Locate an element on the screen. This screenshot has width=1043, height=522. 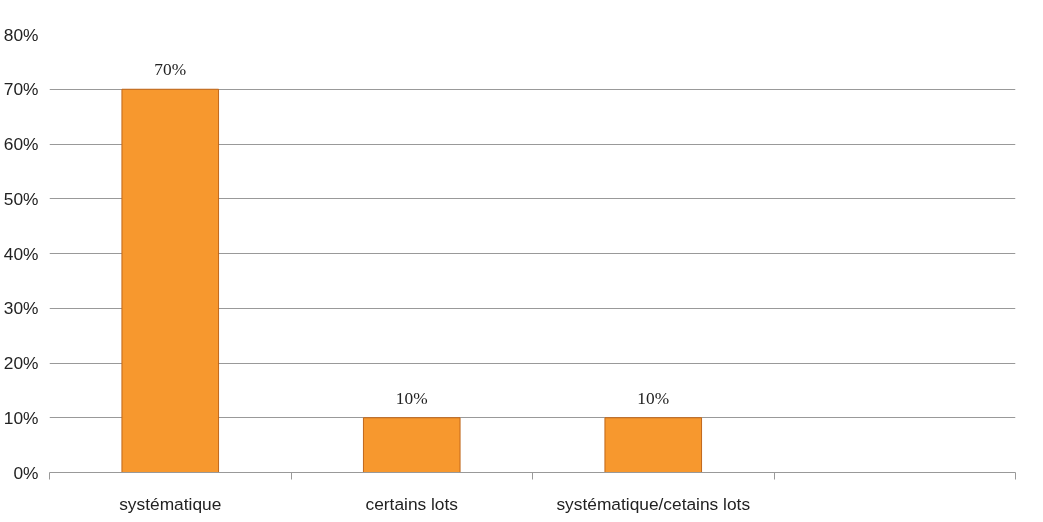
y-tick-label: 70% is located at coordinates (21, 89).